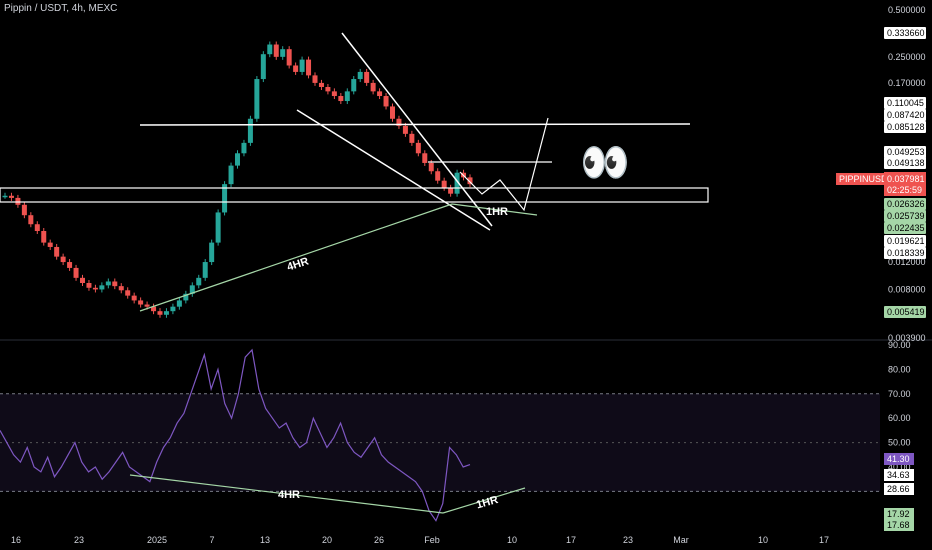 This screenshot has width=932, height=550. What do you see at coordinates (354, 195) in the screenshot?
I see `support-zone` at bounding box center [354, 195].